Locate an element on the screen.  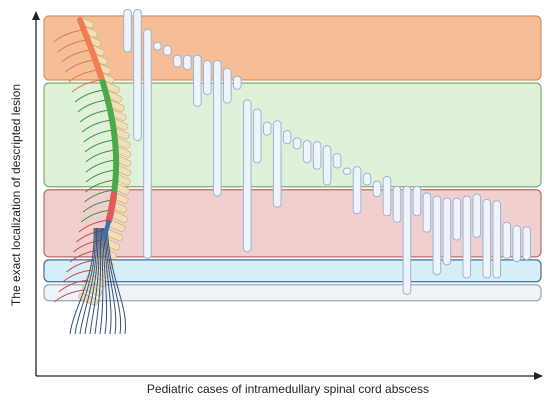
cauda-equina is located at coordinates (98, 281).